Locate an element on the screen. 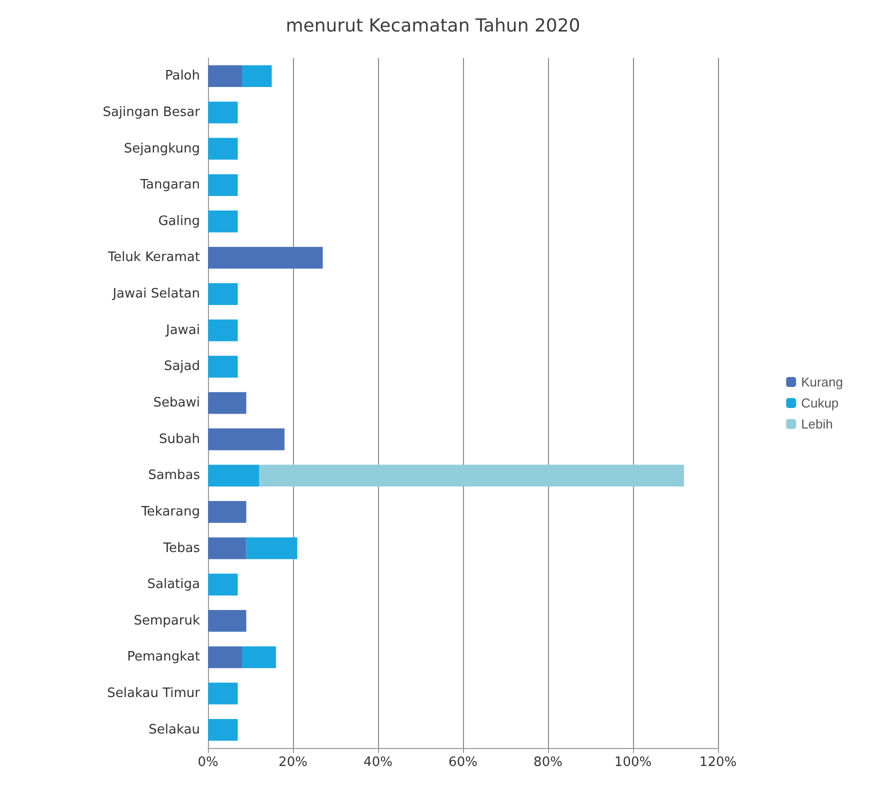 This screenshot has height=812, width=869. y-tick-label: Sajingan Besar is located at coordinates (151, 112).